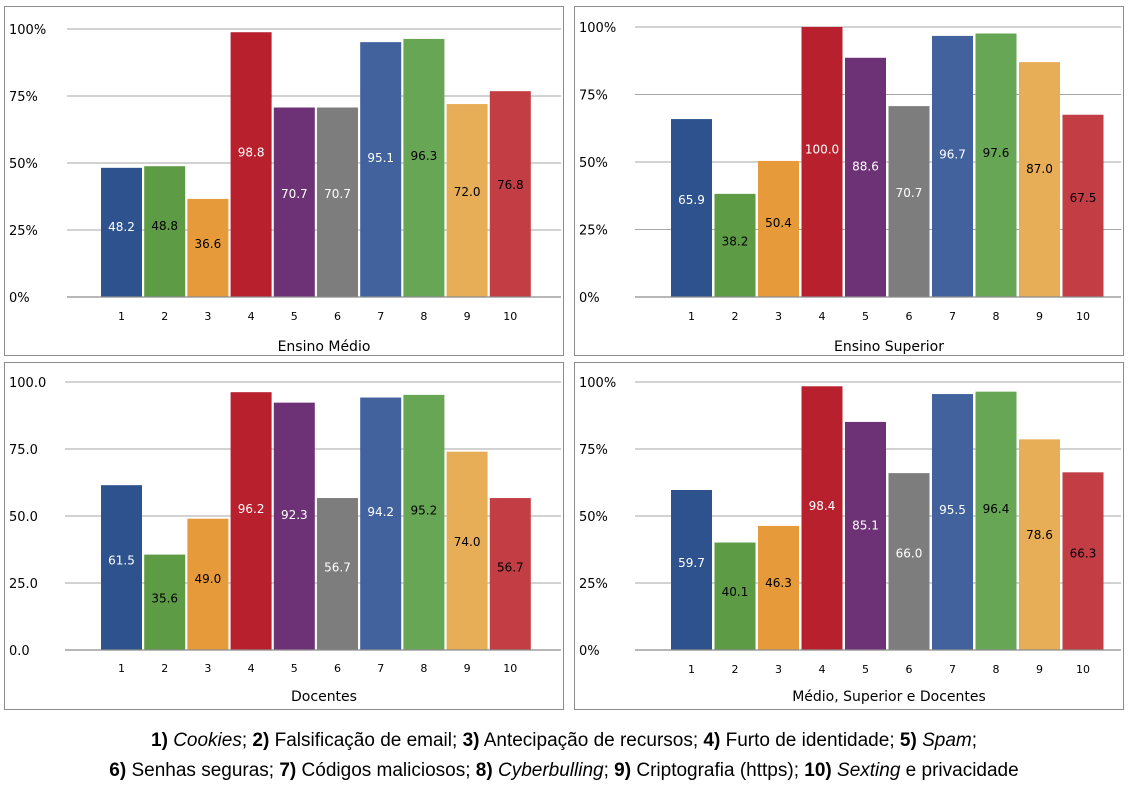  I want to click on caption-text: Spam, so click(947, 740).